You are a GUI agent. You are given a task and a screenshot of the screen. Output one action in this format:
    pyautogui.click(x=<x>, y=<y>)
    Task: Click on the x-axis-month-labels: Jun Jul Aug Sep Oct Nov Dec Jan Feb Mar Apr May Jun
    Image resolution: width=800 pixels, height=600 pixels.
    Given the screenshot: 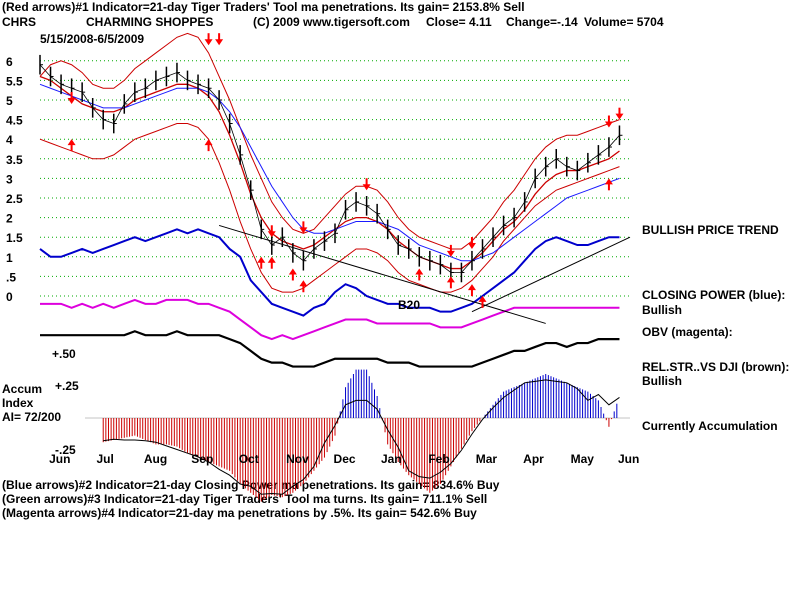 What is the action you would take?
    pyautogui.click(x=344, y=459)
    